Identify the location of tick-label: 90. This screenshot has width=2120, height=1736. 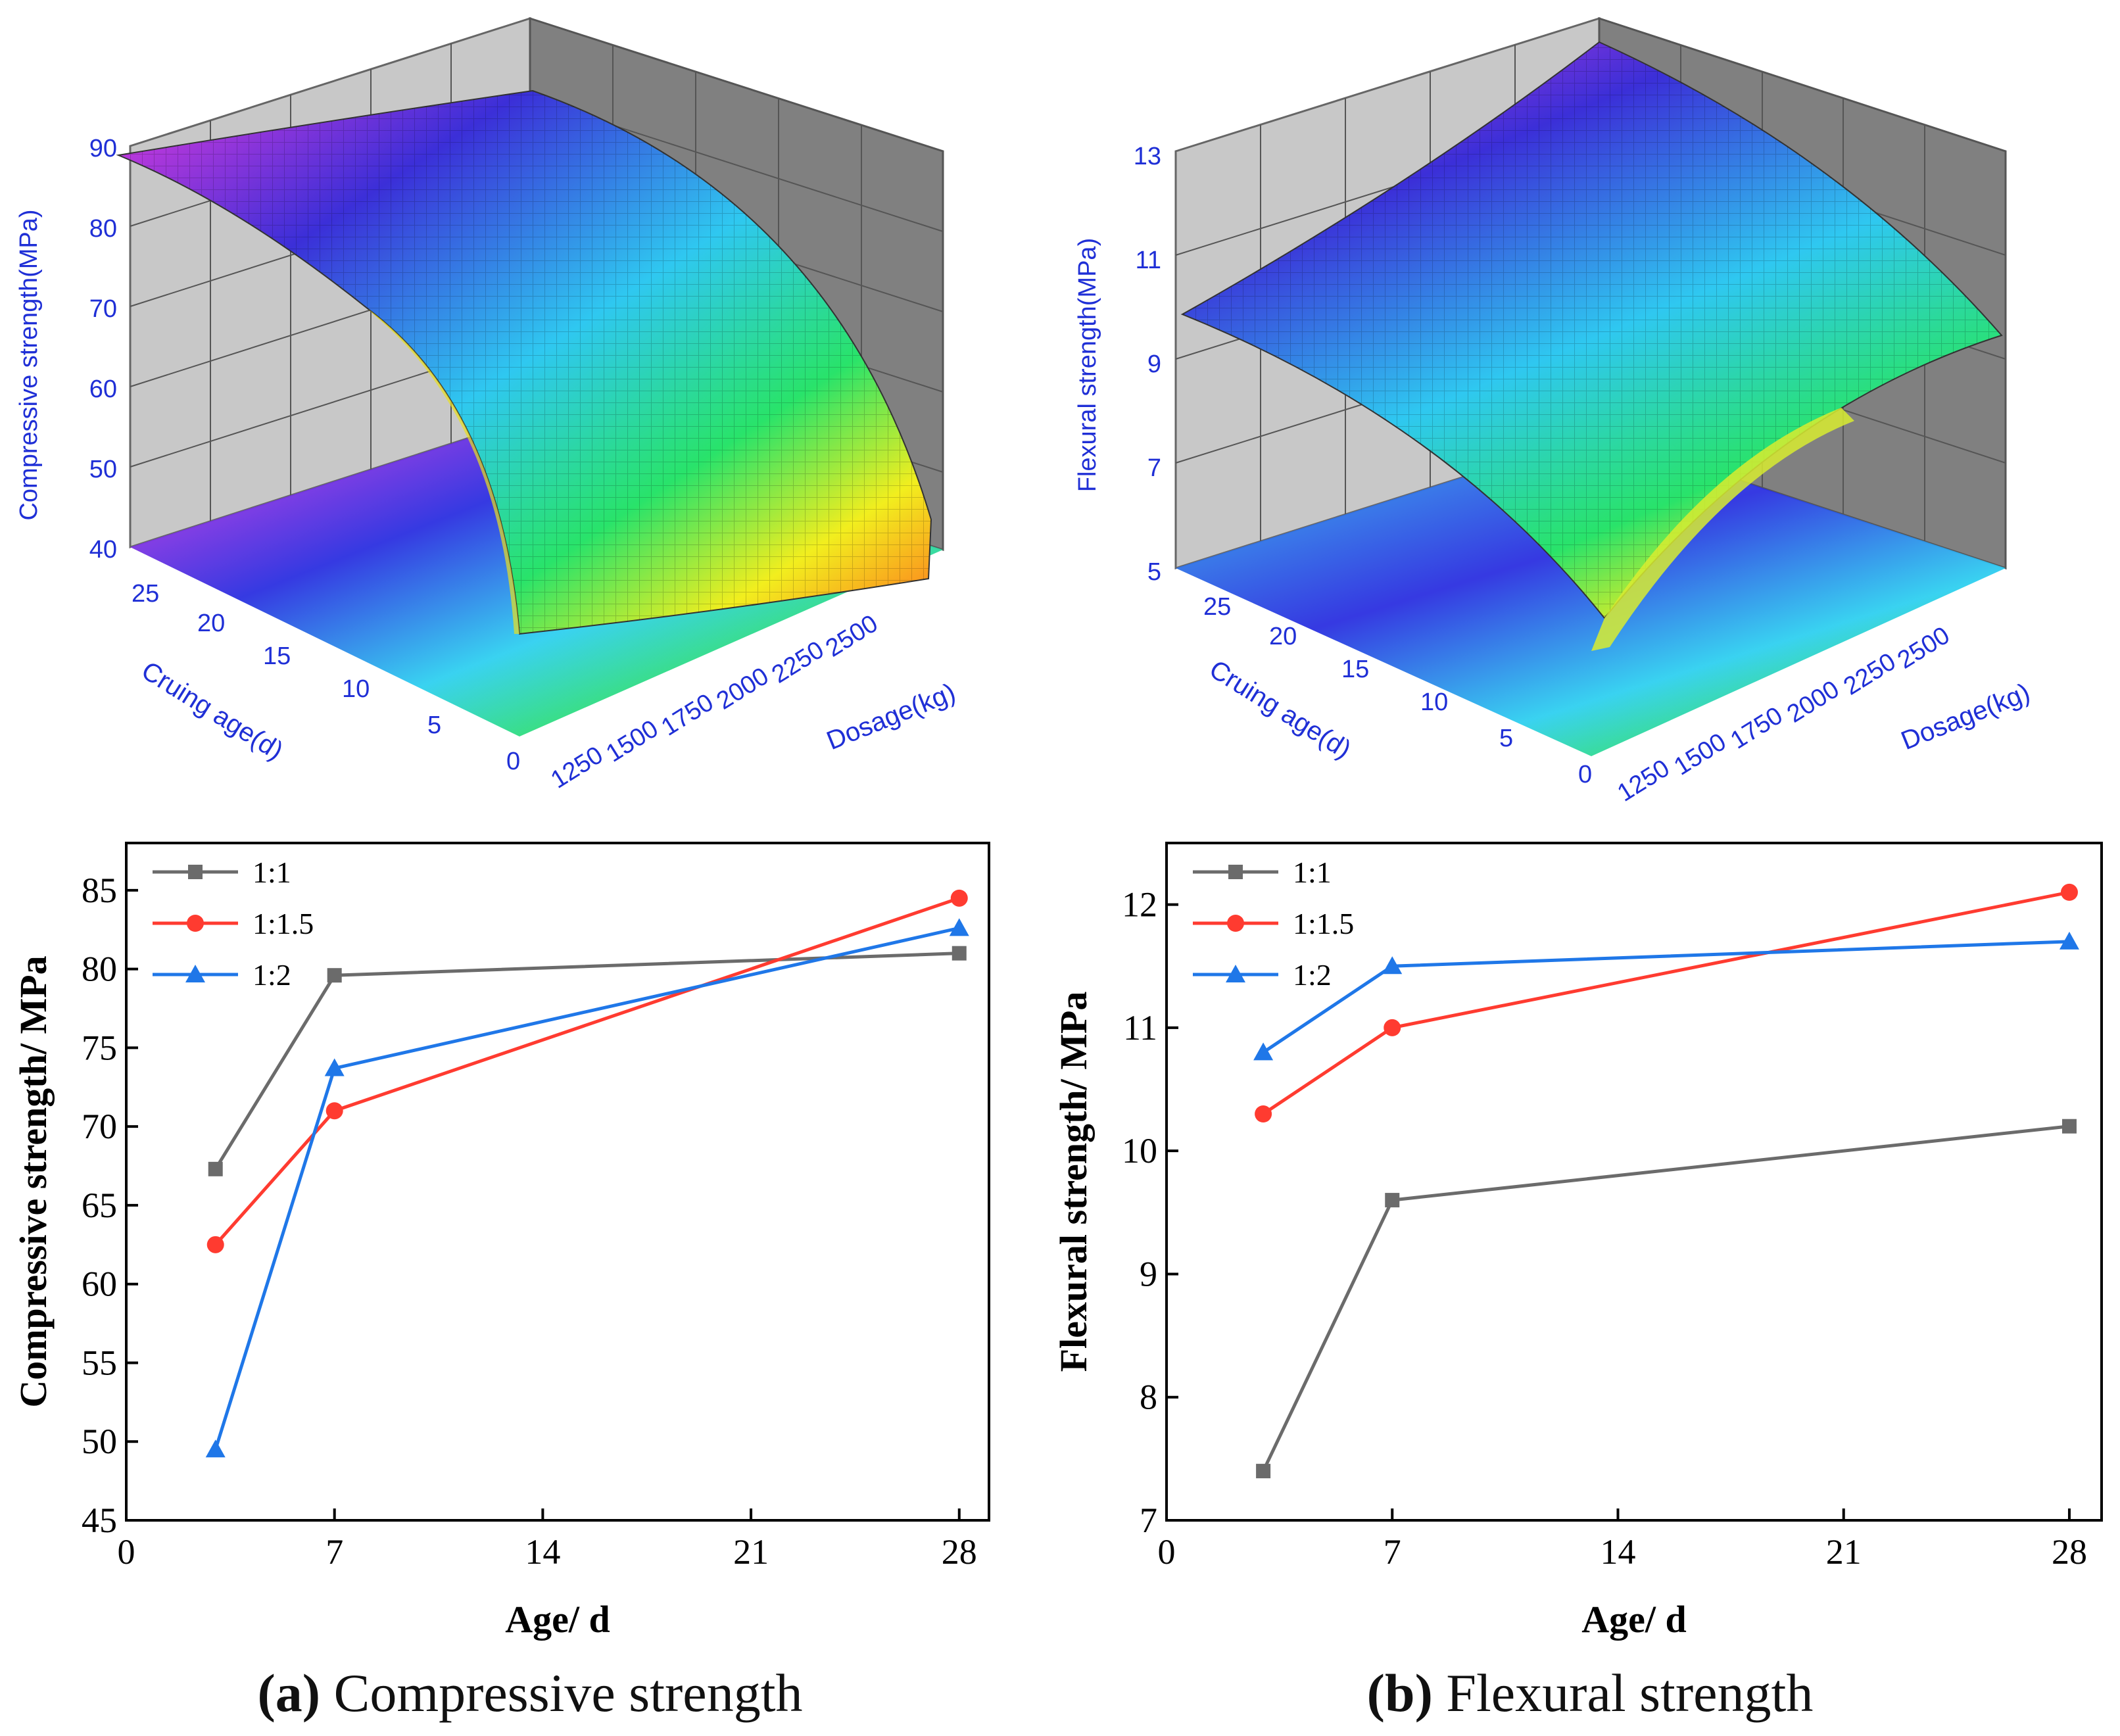
(103, 148).